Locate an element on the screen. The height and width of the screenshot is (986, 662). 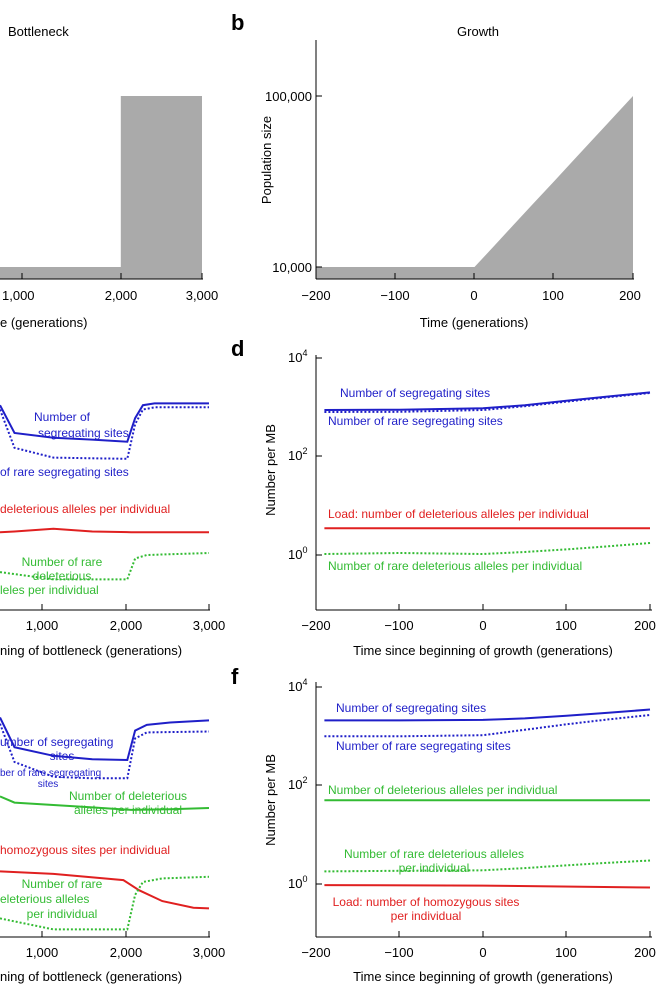
series-line-load-number-of-homozygous-sites-per-individual is located at coordinates (487, 886).